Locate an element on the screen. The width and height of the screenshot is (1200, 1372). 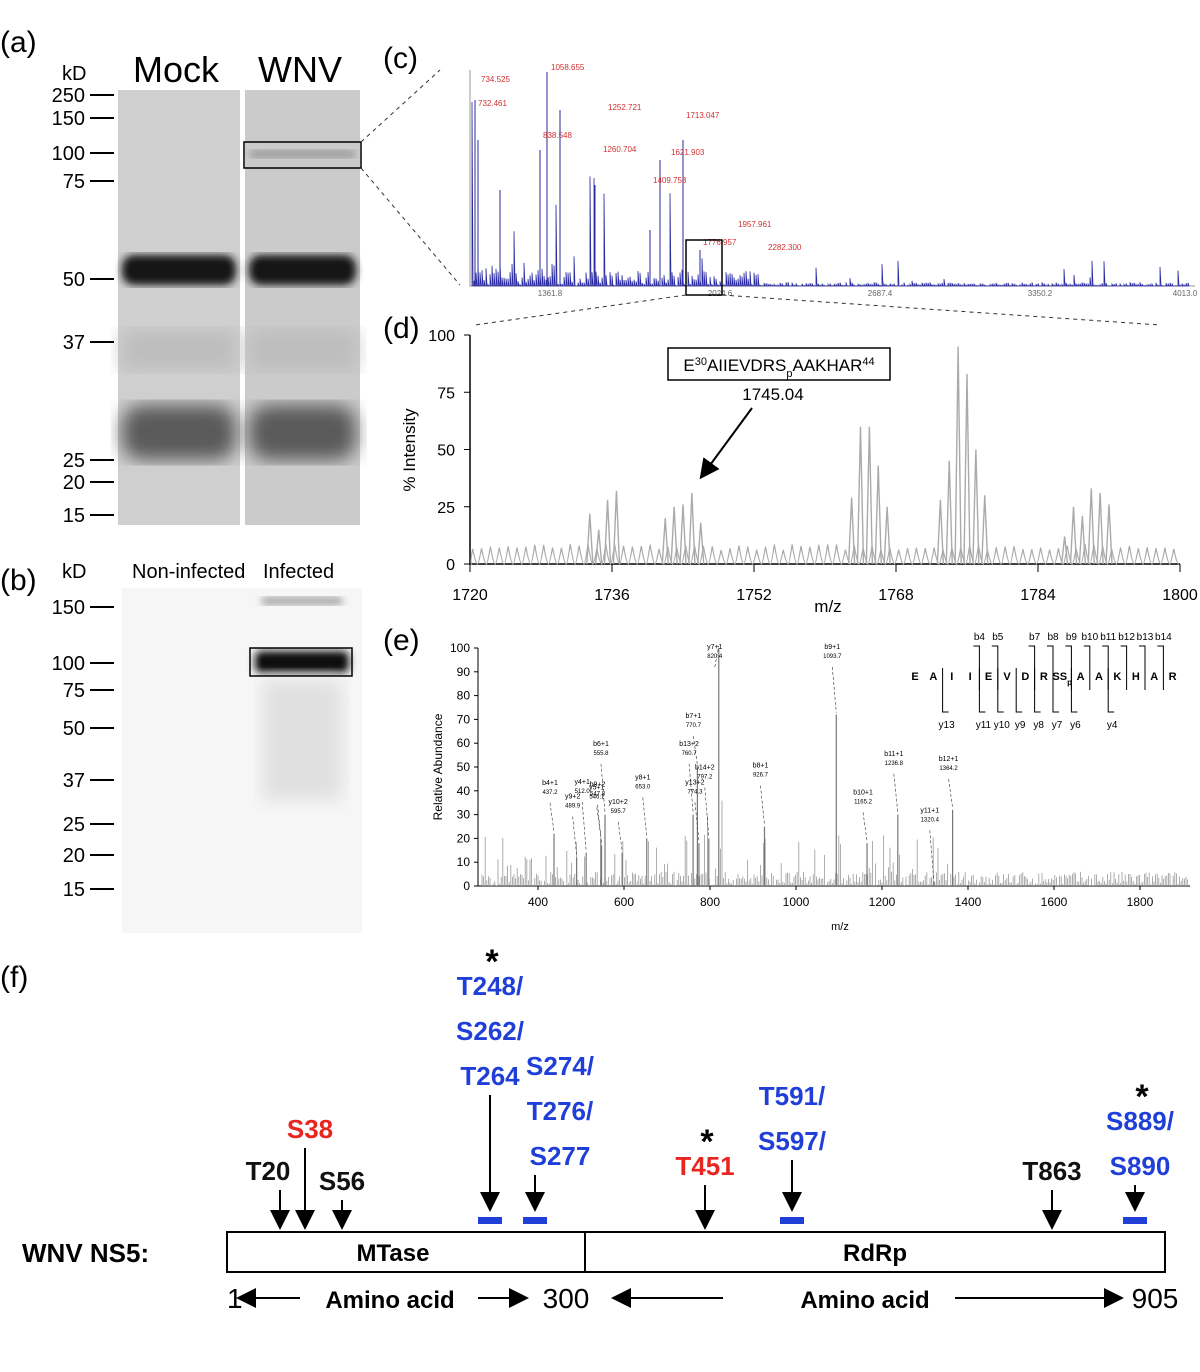
site-label: T248/ is located at coordinates (490, 986).